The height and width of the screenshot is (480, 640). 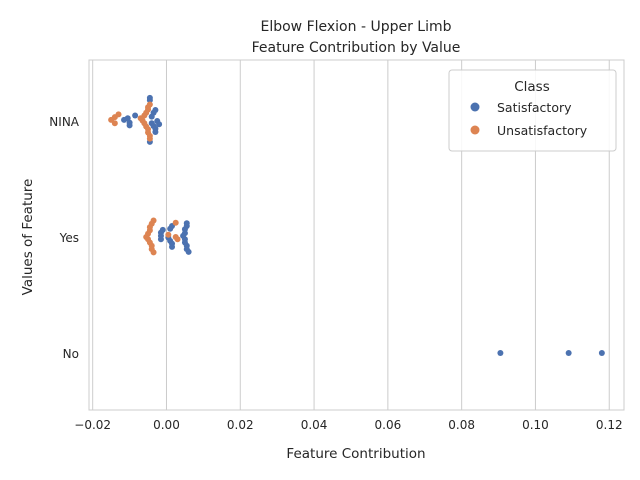 I want to click on legend-marker-satisfactory, so click(x=475, y=107).